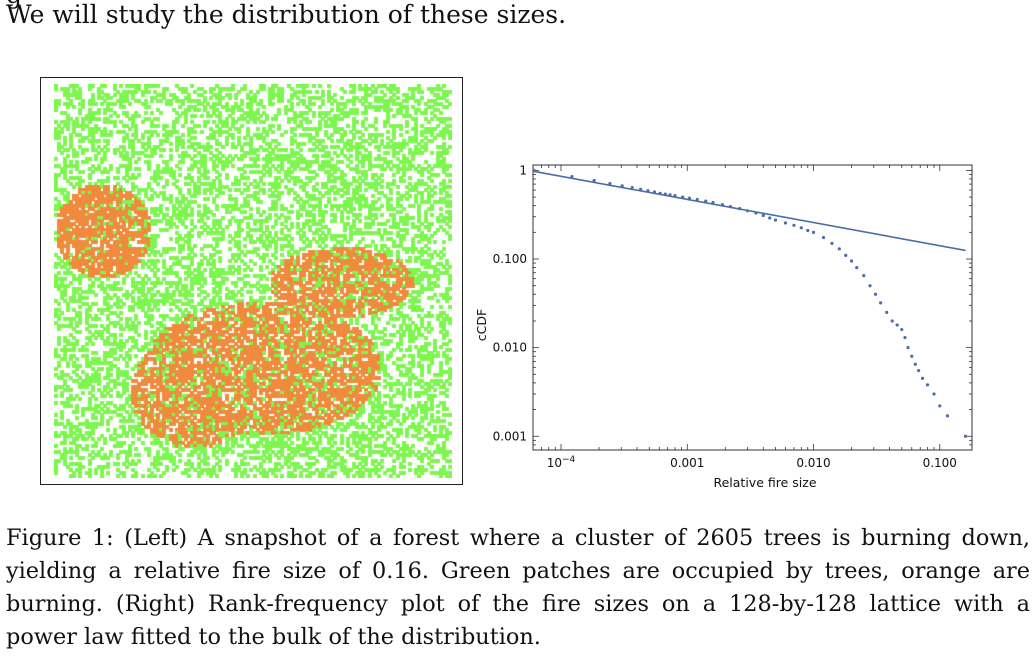 This screenshot has height=668, width=1036. Describe the element at coordinates (510, 259) in the screenshot. I see `y-tick-label: 0.100` at that location.